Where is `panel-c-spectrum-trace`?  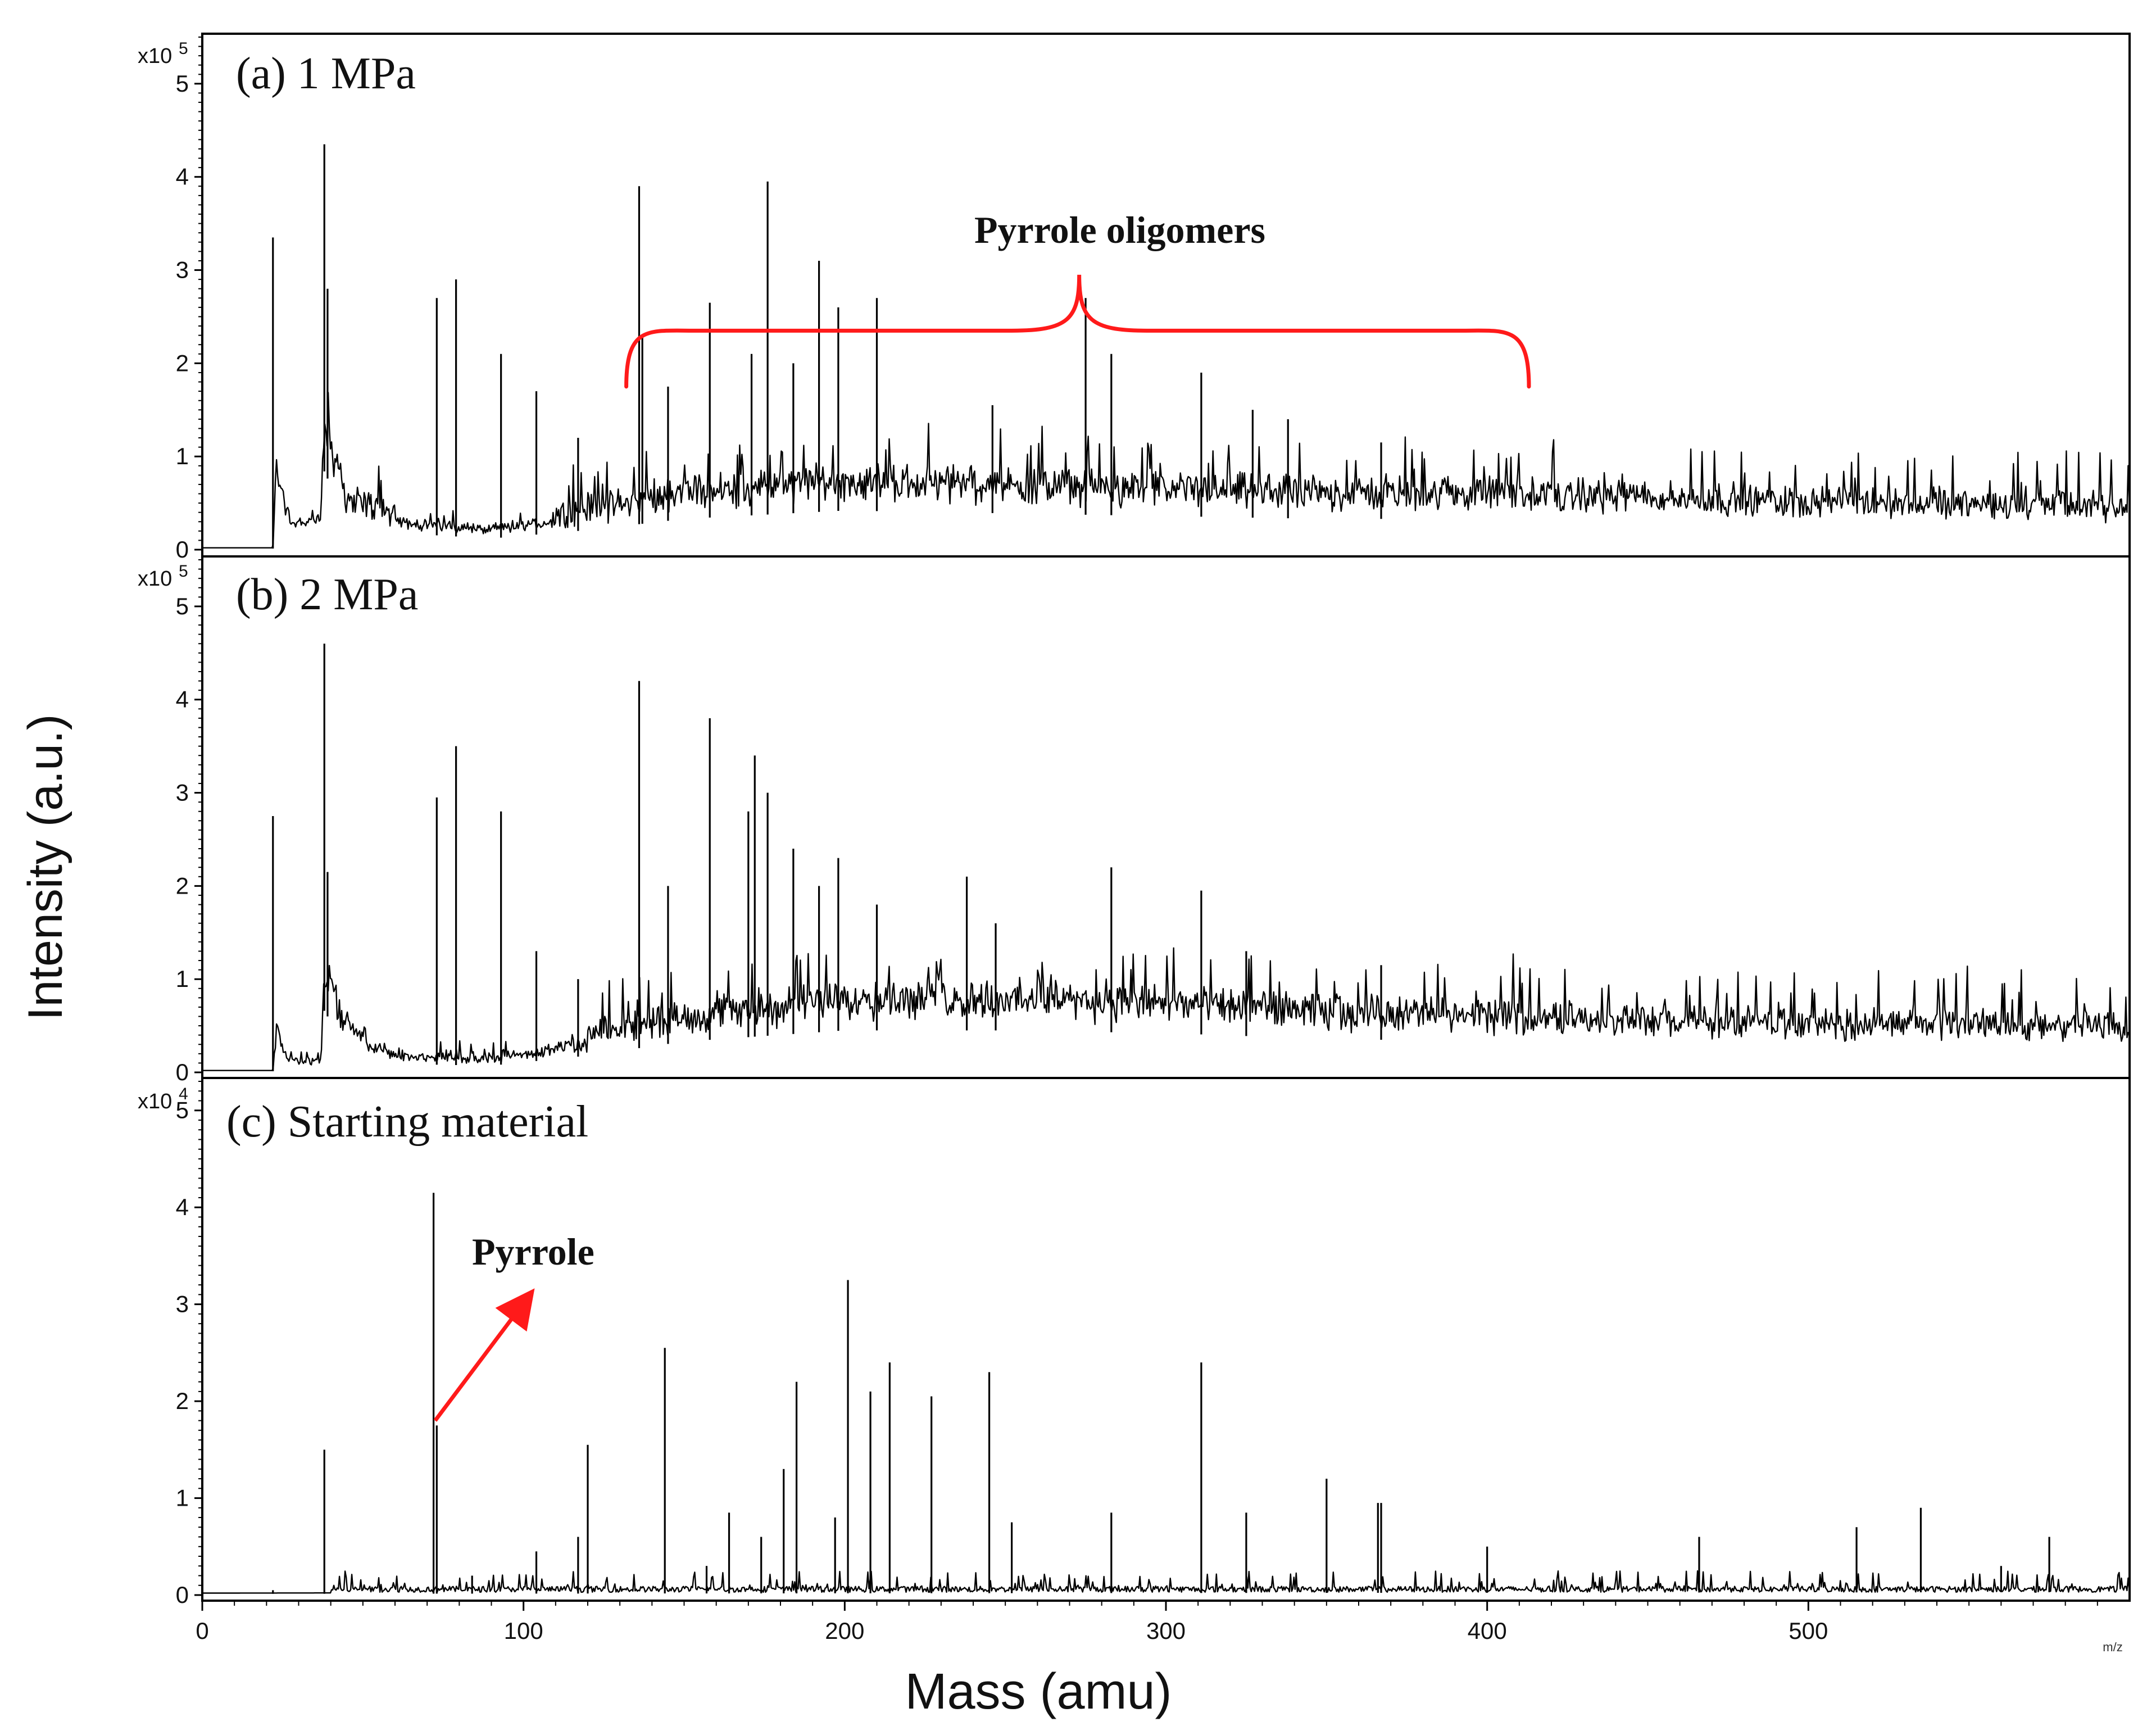
panel-c-spectrum-trace is located at coordinates (1166, 1582).